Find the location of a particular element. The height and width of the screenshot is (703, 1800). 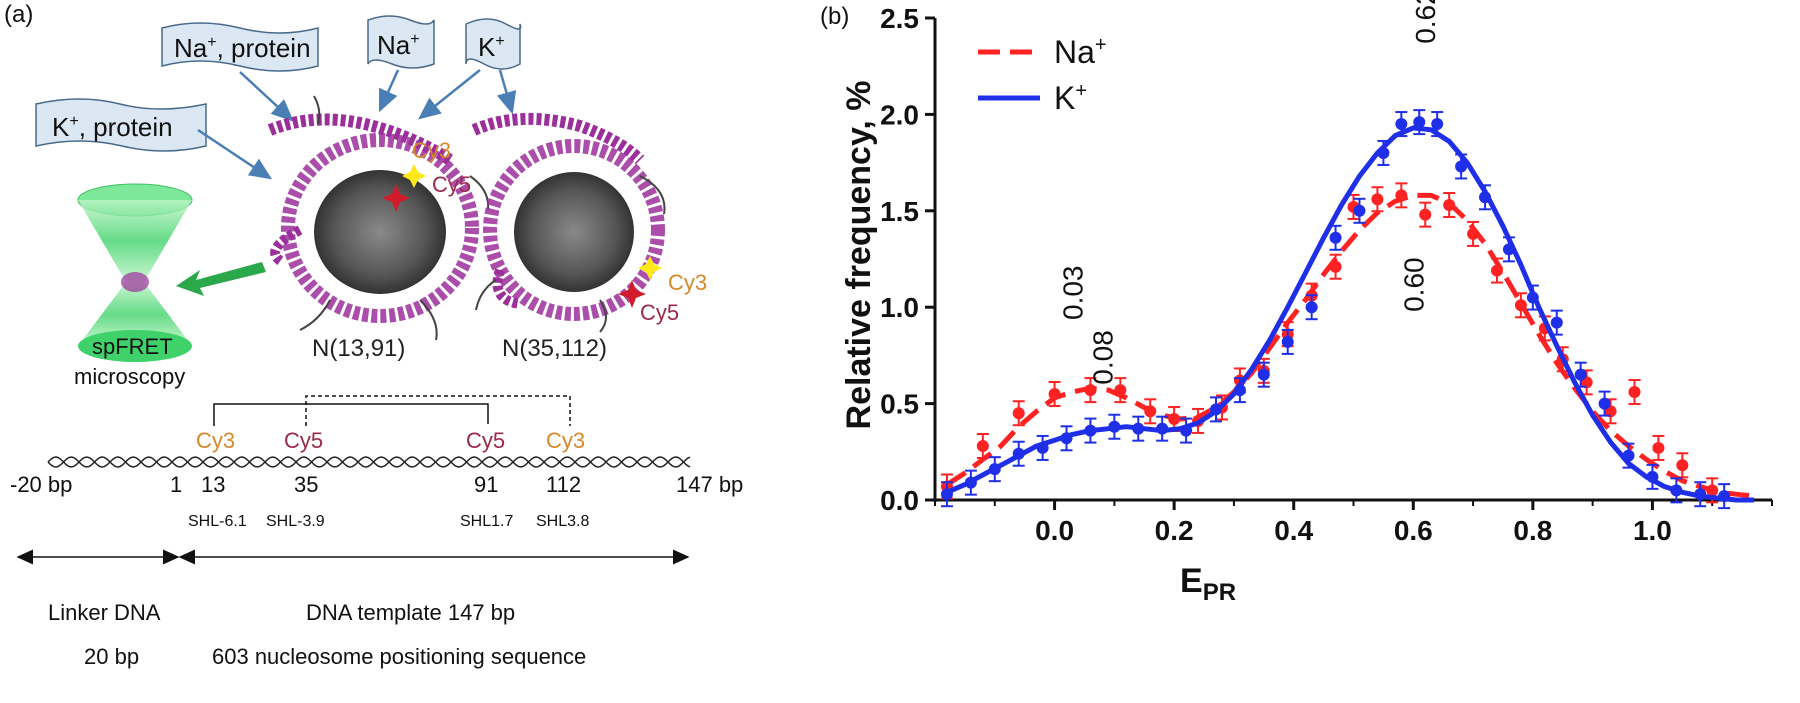

position-13: 13 is located at coordinates (213, 484).